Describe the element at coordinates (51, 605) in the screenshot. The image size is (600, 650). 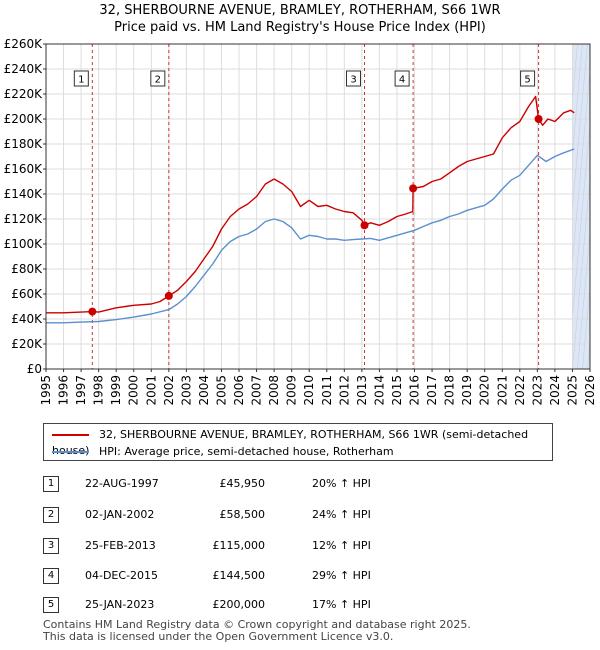
I see `sale-number-badge: 5` at that location.